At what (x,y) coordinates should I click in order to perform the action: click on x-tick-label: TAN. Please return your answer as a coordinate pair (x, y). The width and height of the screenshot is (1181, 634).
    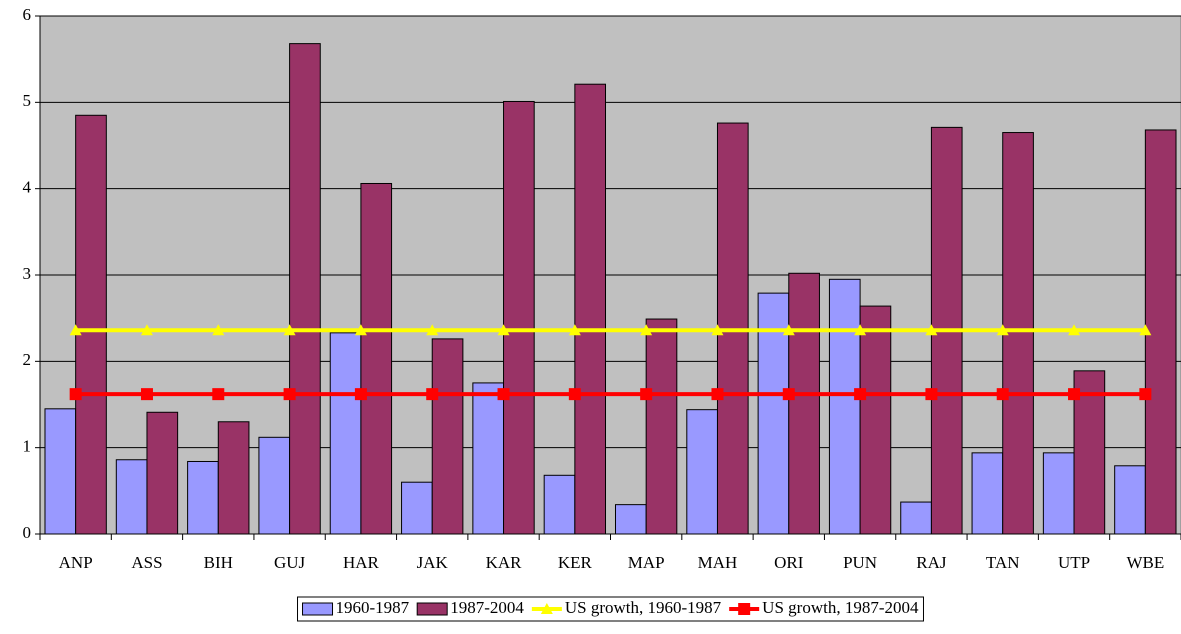
    Looking at the image, I should click on (1003, 562).